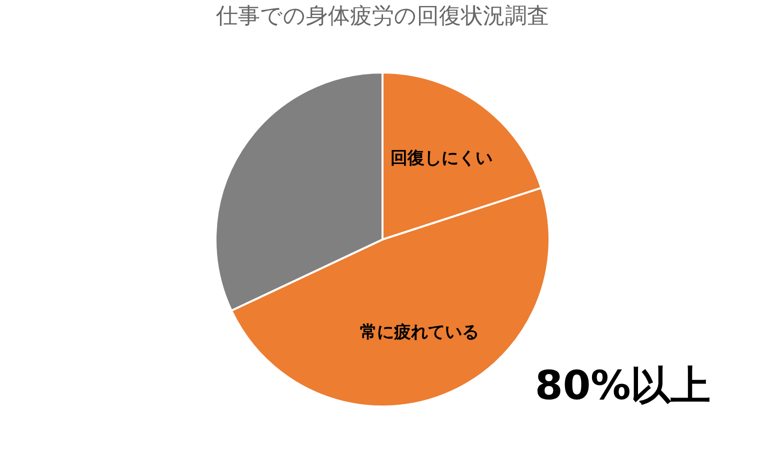 Image resolution: width=765 pixels, height=452 pixels. I want to click on slice-label: 常に疲れている, so click(419, 332).